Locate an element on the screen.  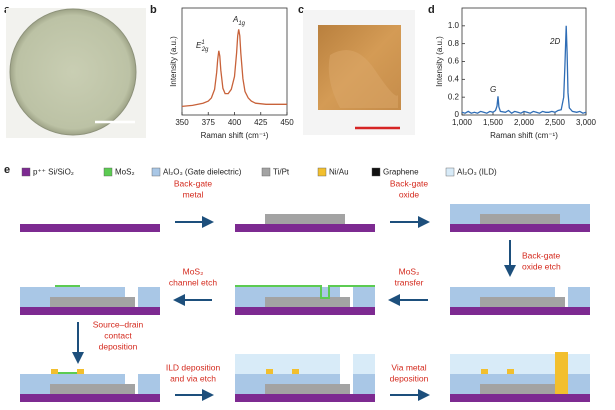
x-tick-label: 2,000 is located at coordinates (524, 122).